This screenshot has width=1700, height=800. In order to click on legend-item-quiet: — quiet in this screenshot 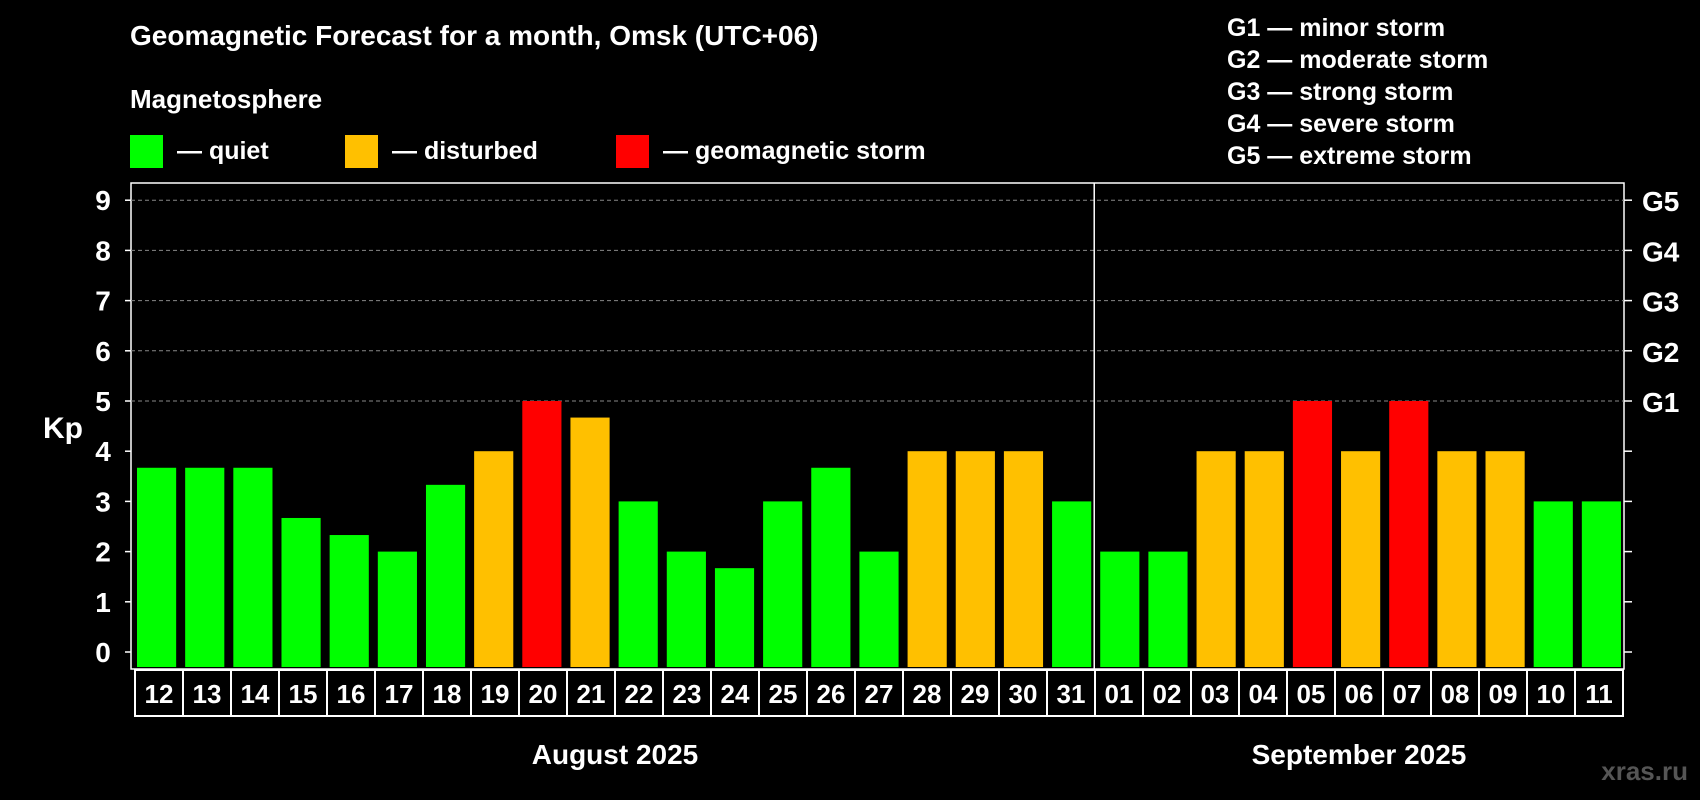, I will do `click(199, 151)`.